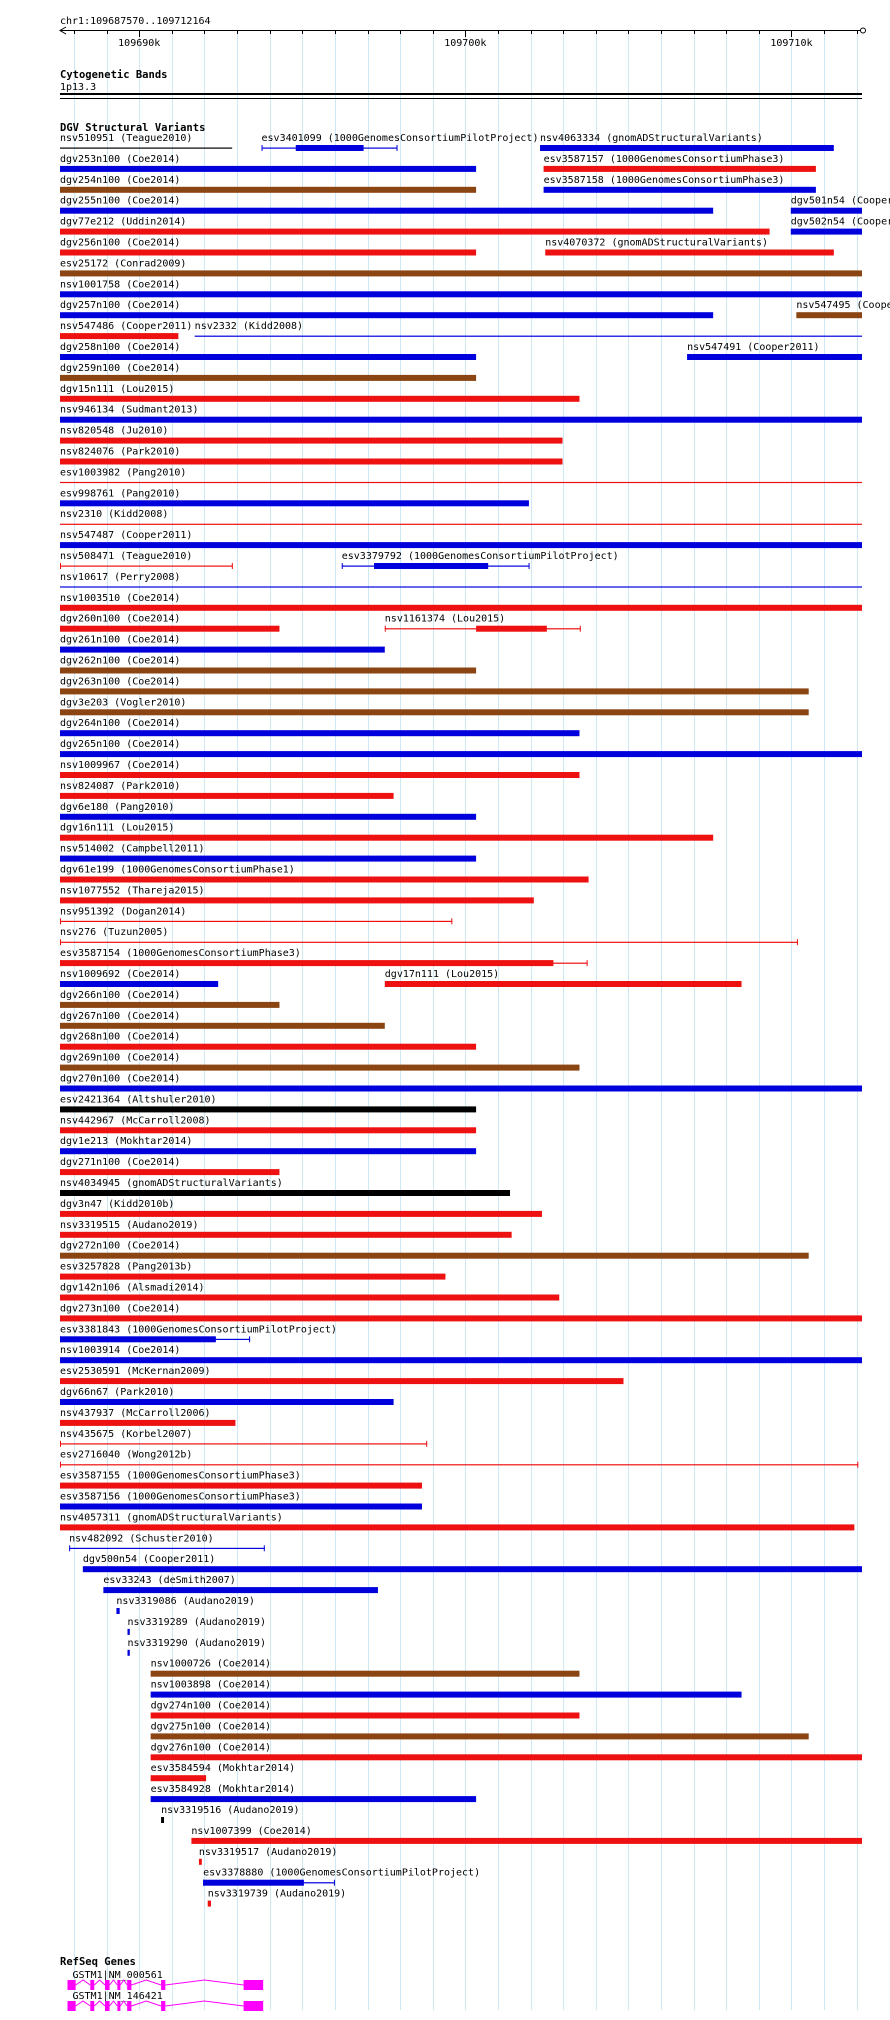 This screenshot has width=890, height=2020. I want to click on variant-feature: nsv3319515 (Audano2019), so click(286, 1229).